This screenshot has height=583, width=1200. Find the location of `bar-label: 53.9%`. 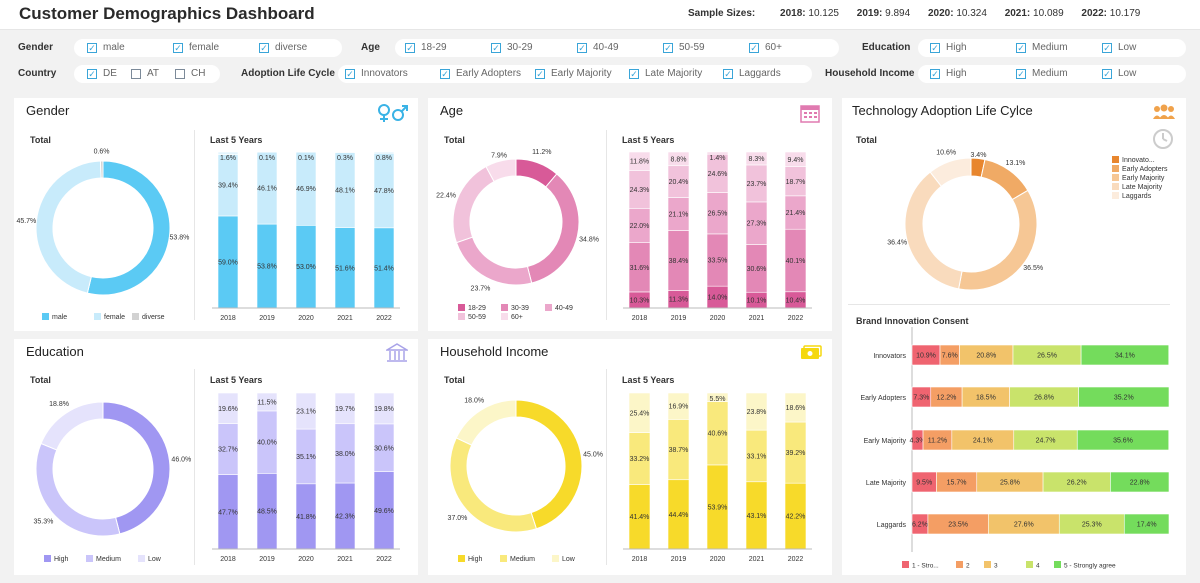

bar-label: 53.9% is located at coordinates (718, 507).